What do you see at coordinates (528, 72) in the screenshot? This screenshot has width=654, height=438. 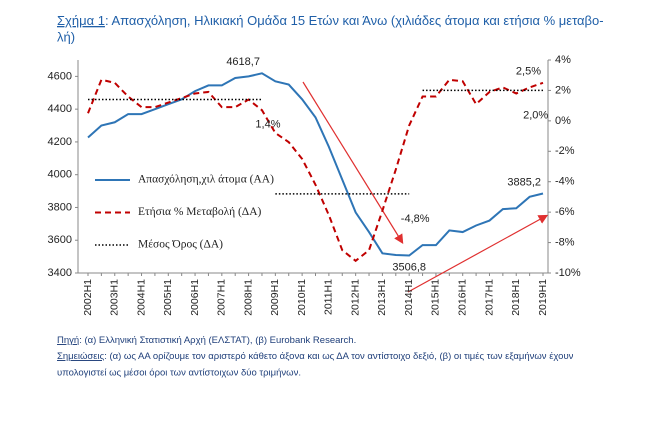 I see `data-label: 2,5%` at bounding box center [528, 72].